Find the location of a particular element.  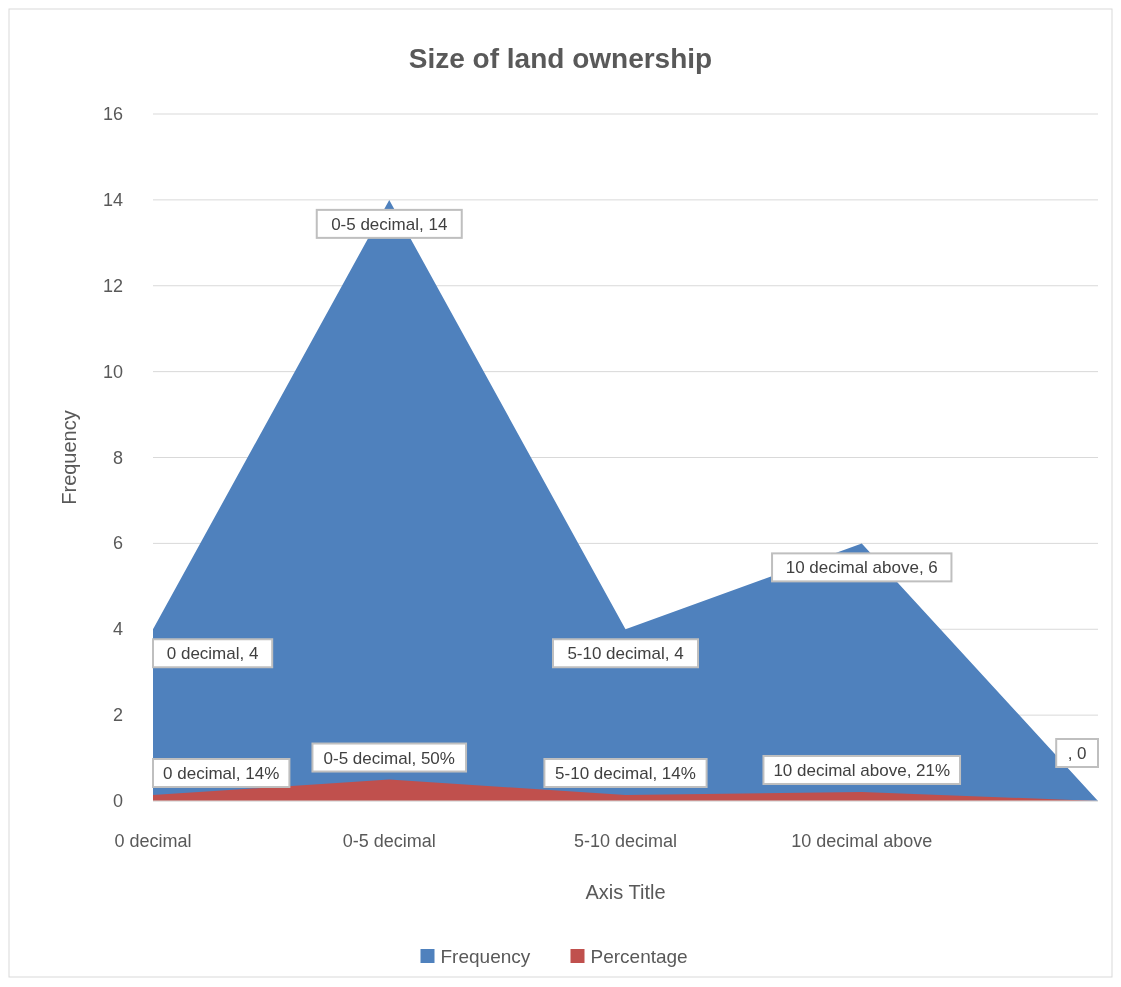

x-tick-label: 0 decimal is located at coordinates (153, 841).